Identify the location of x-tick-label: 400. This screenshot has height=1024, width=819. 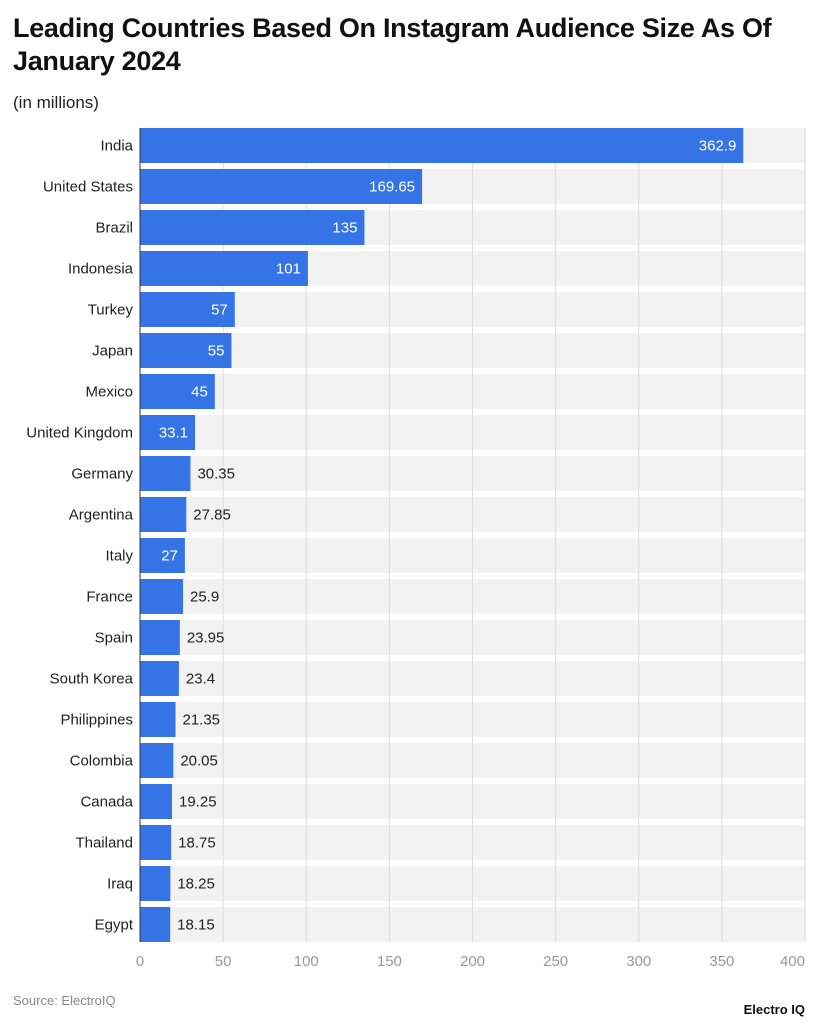
(792, 961).